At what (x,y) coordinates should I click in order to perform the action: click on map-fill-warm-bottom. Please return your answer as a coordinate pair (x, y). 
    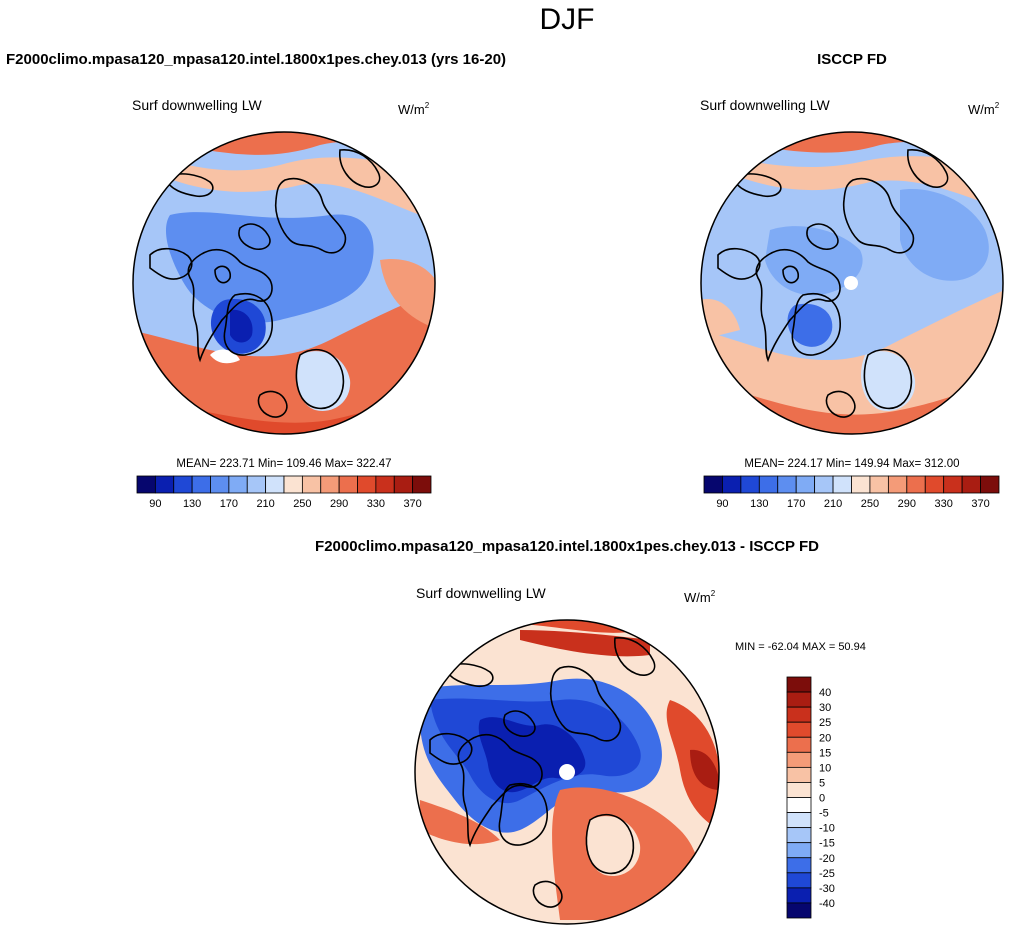
    Looking at the image, I should click on (284, 362).